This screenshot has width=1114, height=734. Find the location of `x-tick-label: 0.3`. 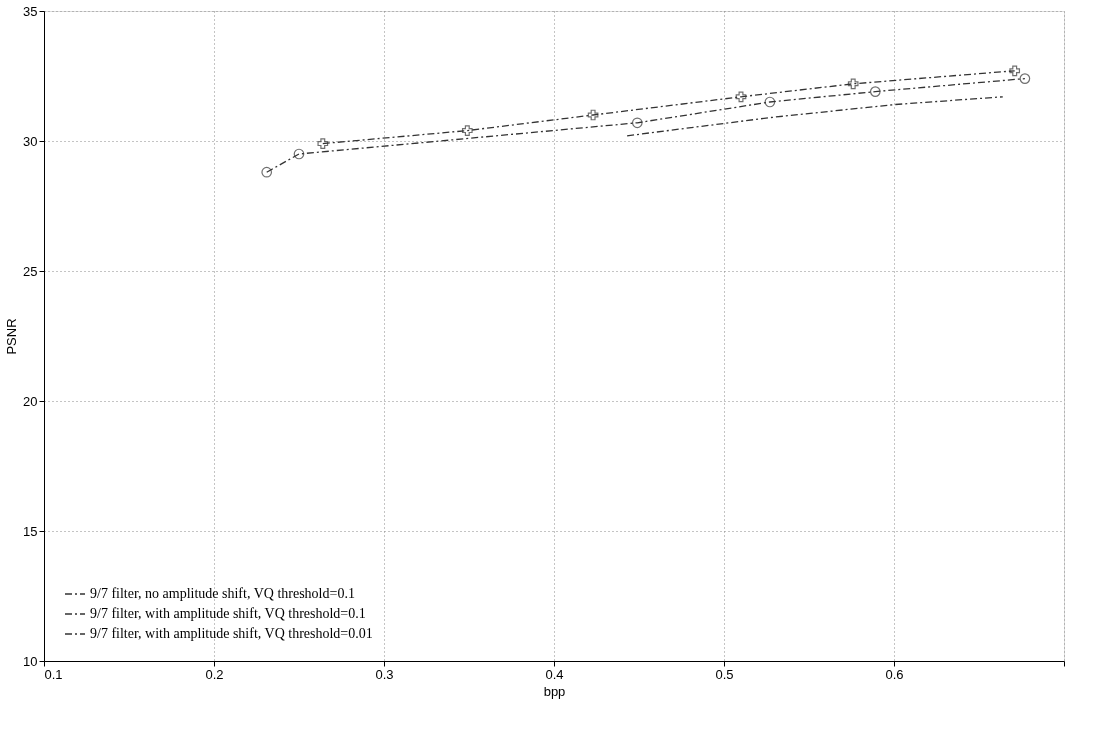

x-tick-label: 0.3 is located at coordinates (384, 674).